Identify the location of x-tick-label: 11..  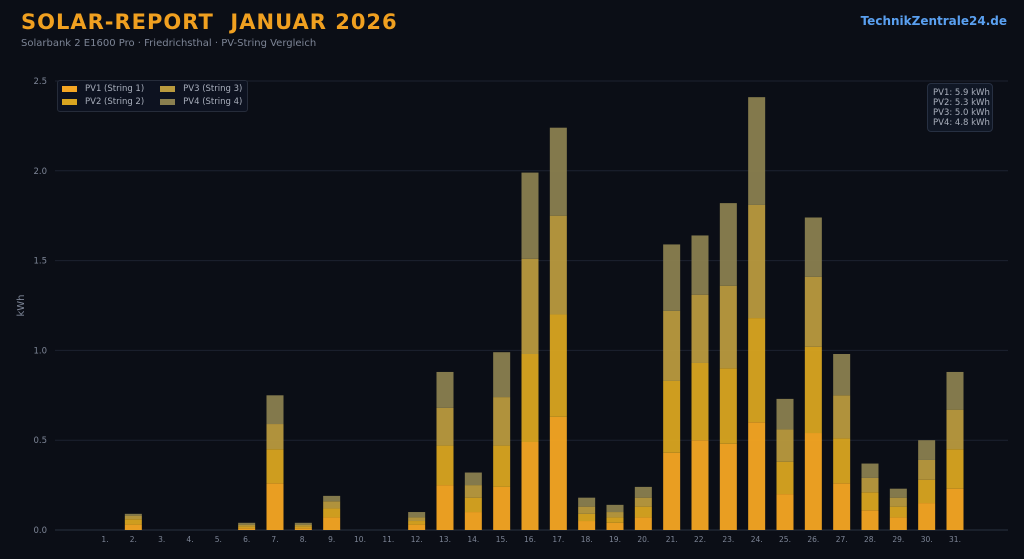
(388, 539).